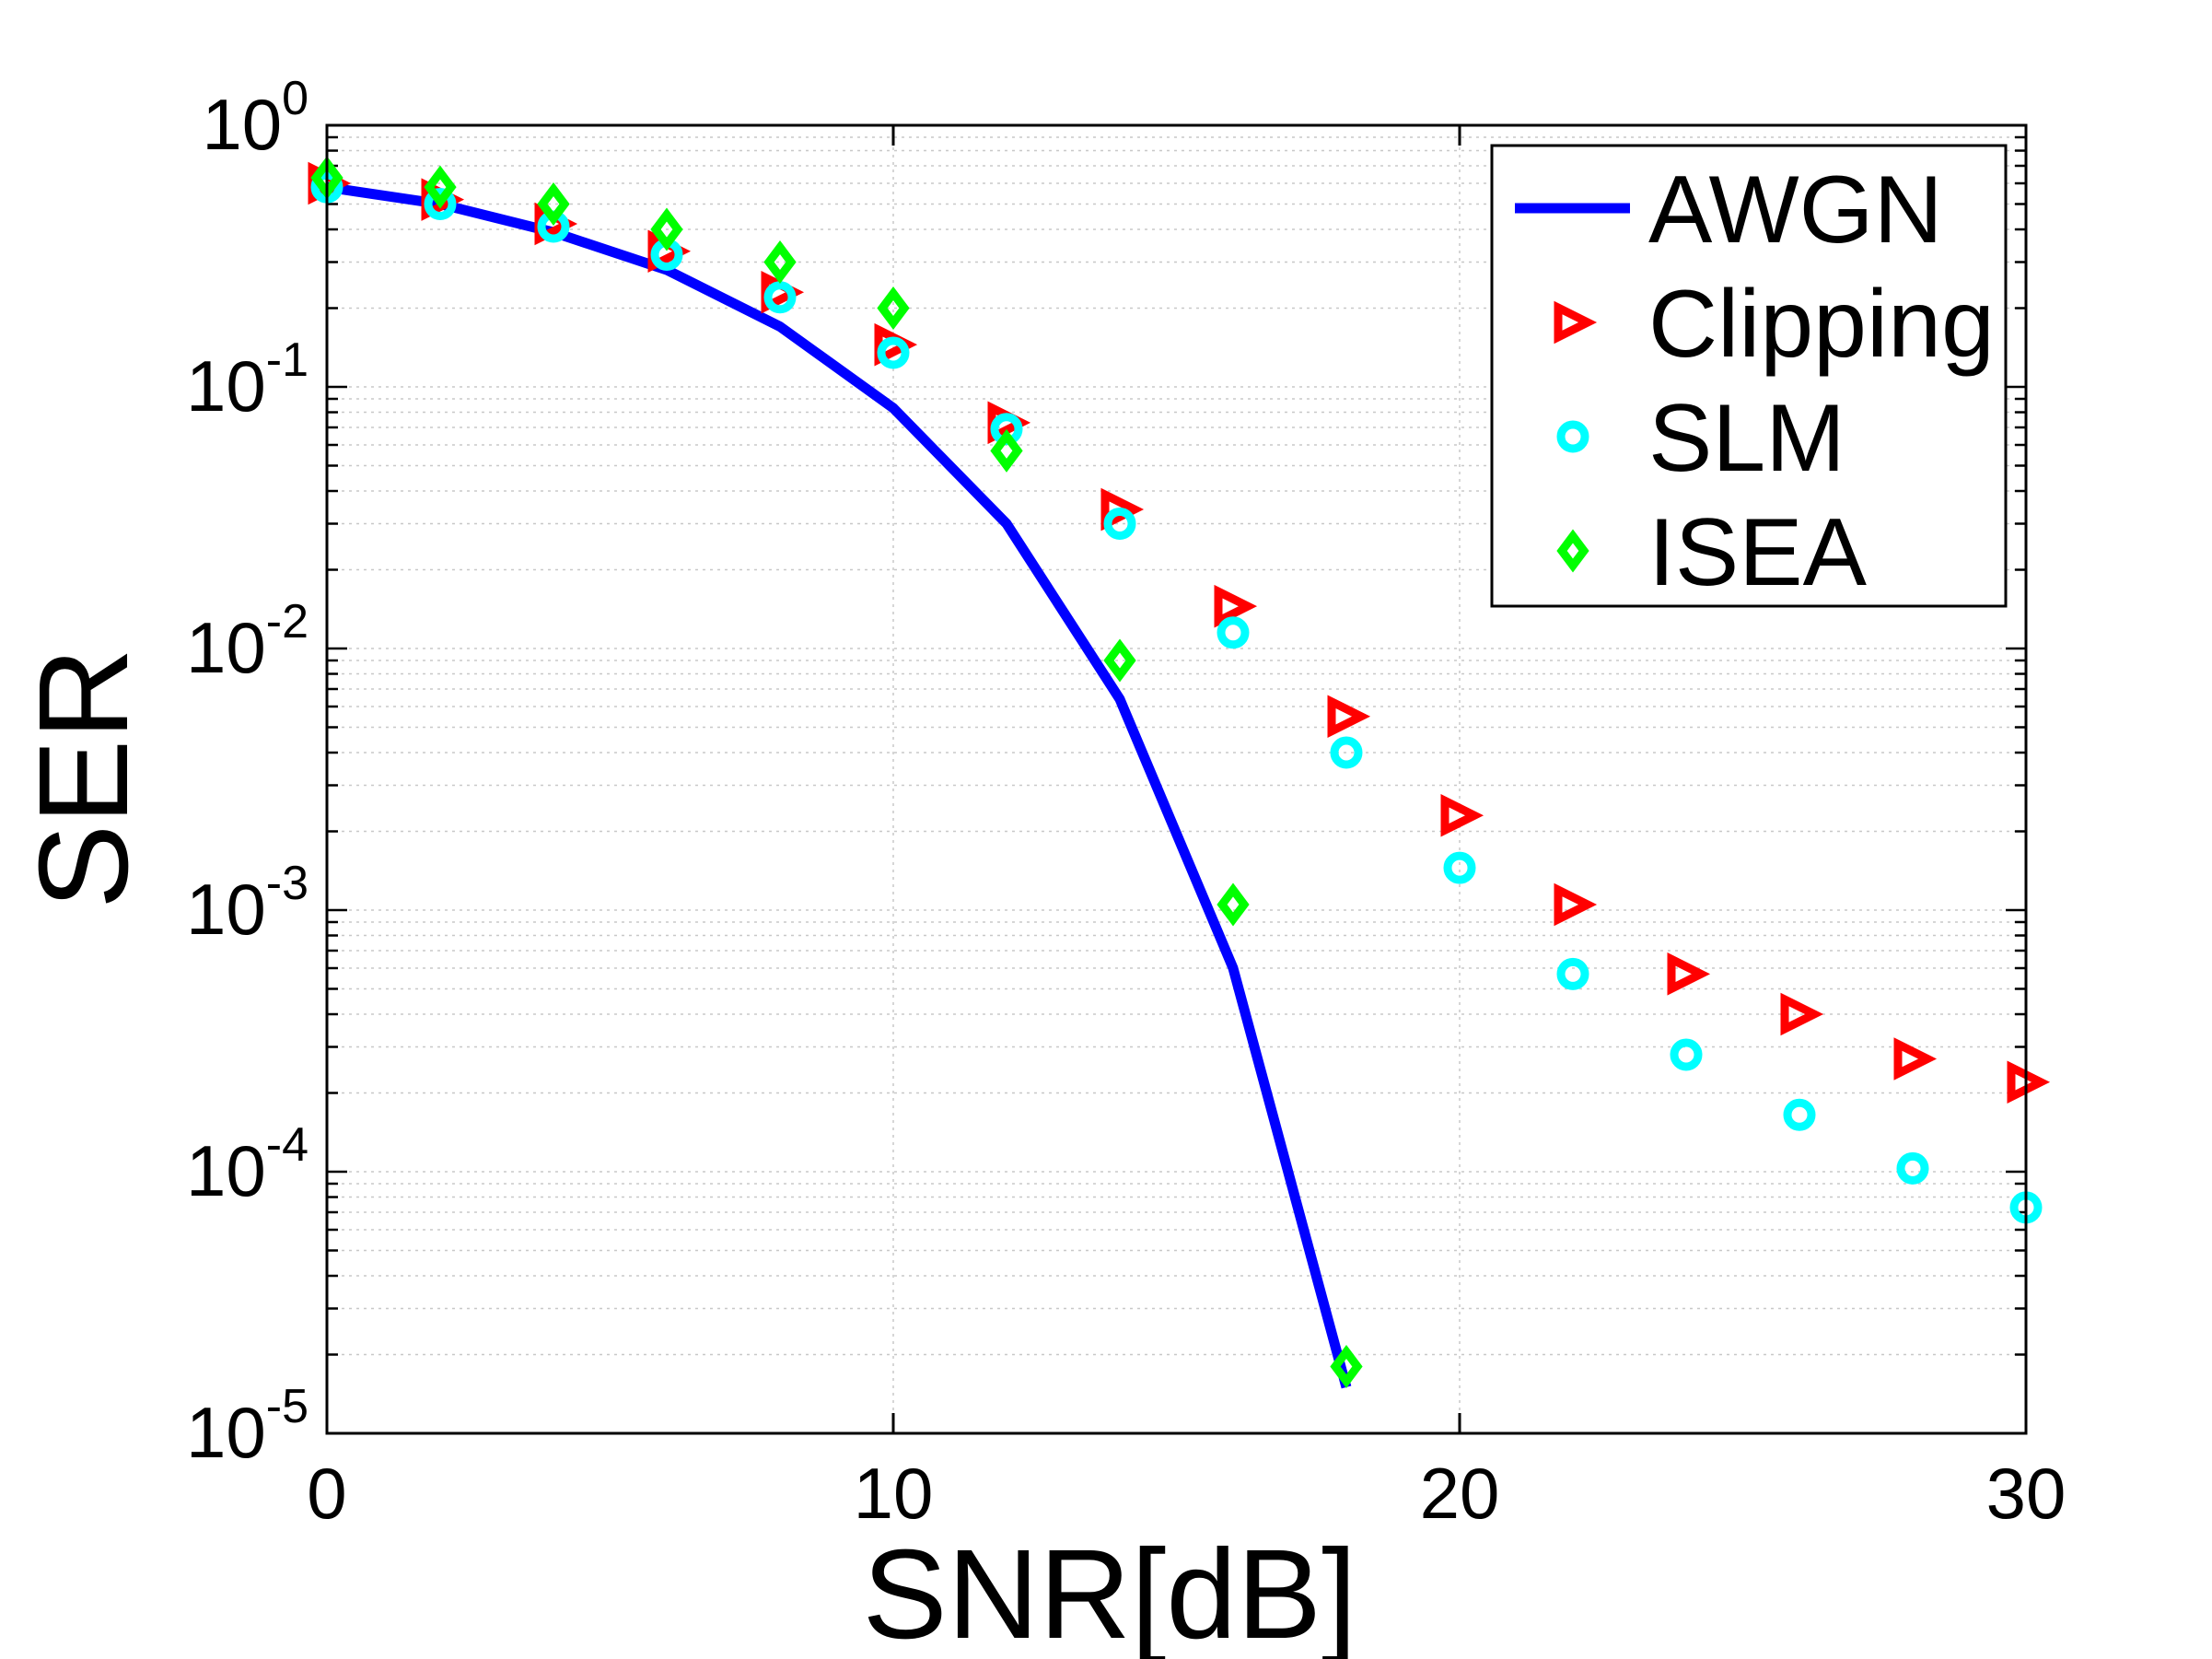  I want to click on legend-box, so click(1749, 376).